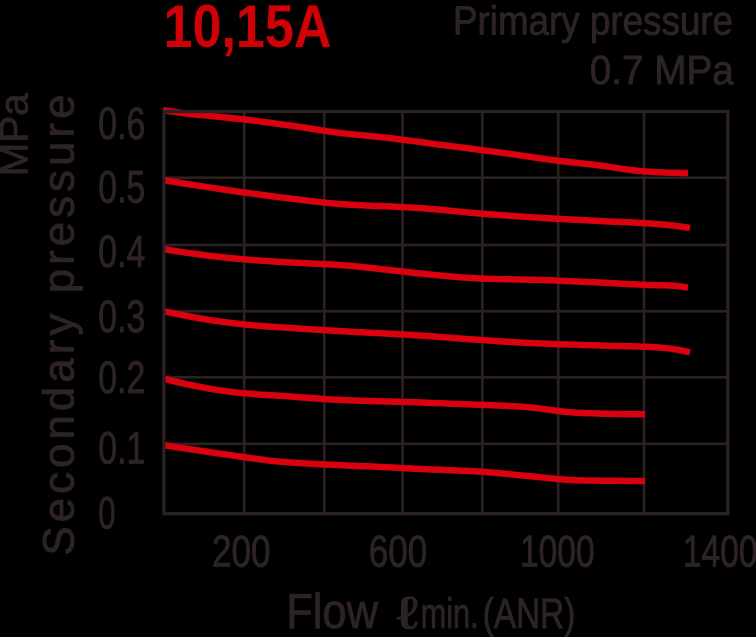 This screenshot has width=756, height=637. I want to click on svg-text: min., so click(450, 614).